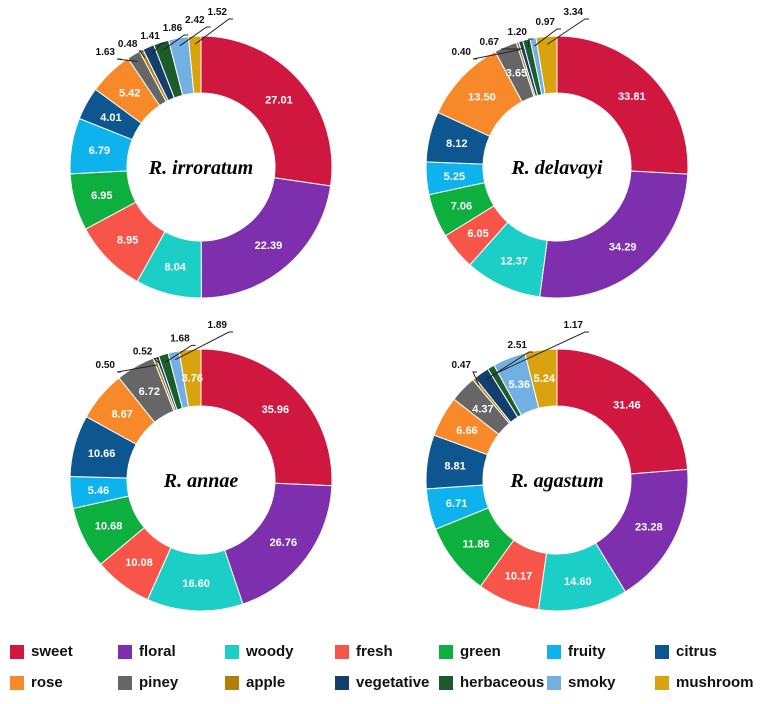 The height and width of the screenshot is (704, 760). What do you see at coordinates (102, 454) in the screenshot?
I see `data-label-r-annae-citrus: 10.66` at bounding box center [102, 454].